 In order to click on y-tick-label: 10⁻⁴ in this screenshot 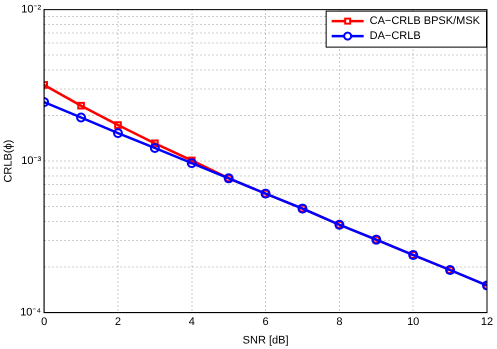, I will do `click(31, 312)`.